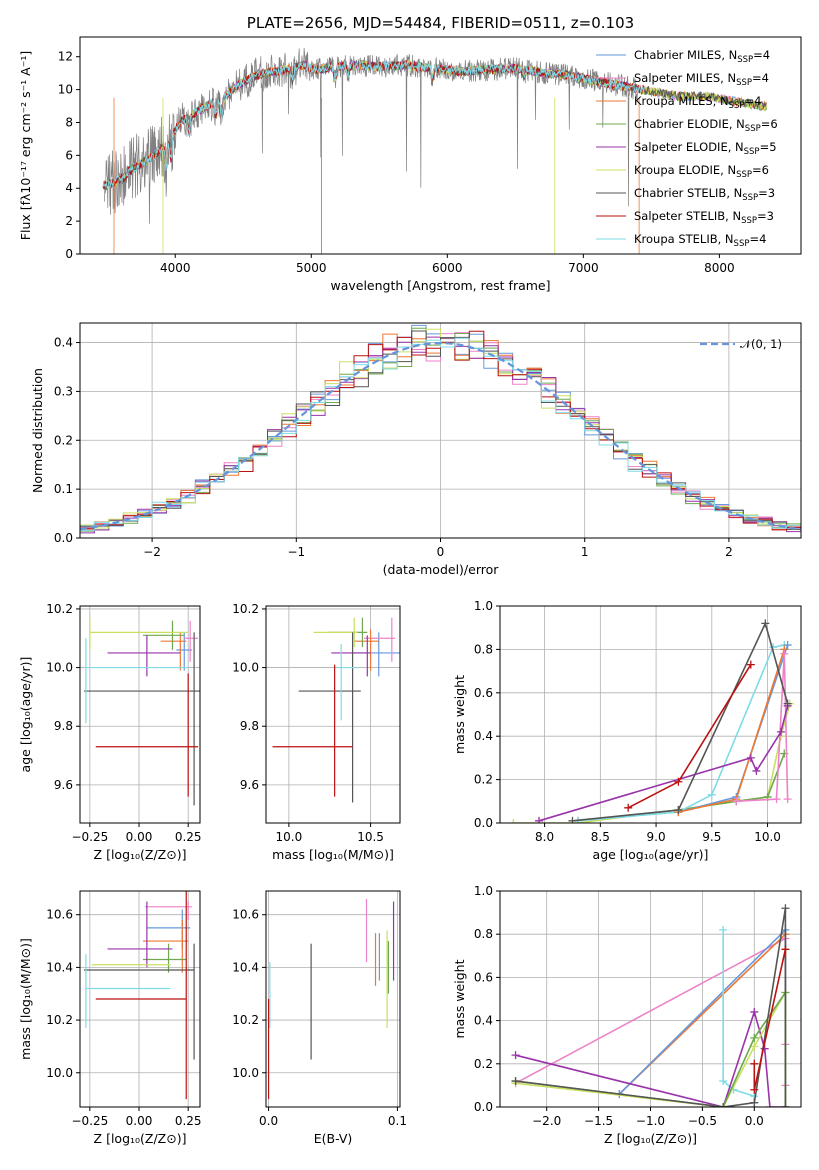  What do you see at coordinates (600, 837) in the screenshot?
I see `x-tick-label: 8.5` at bounding box center [600, 837].